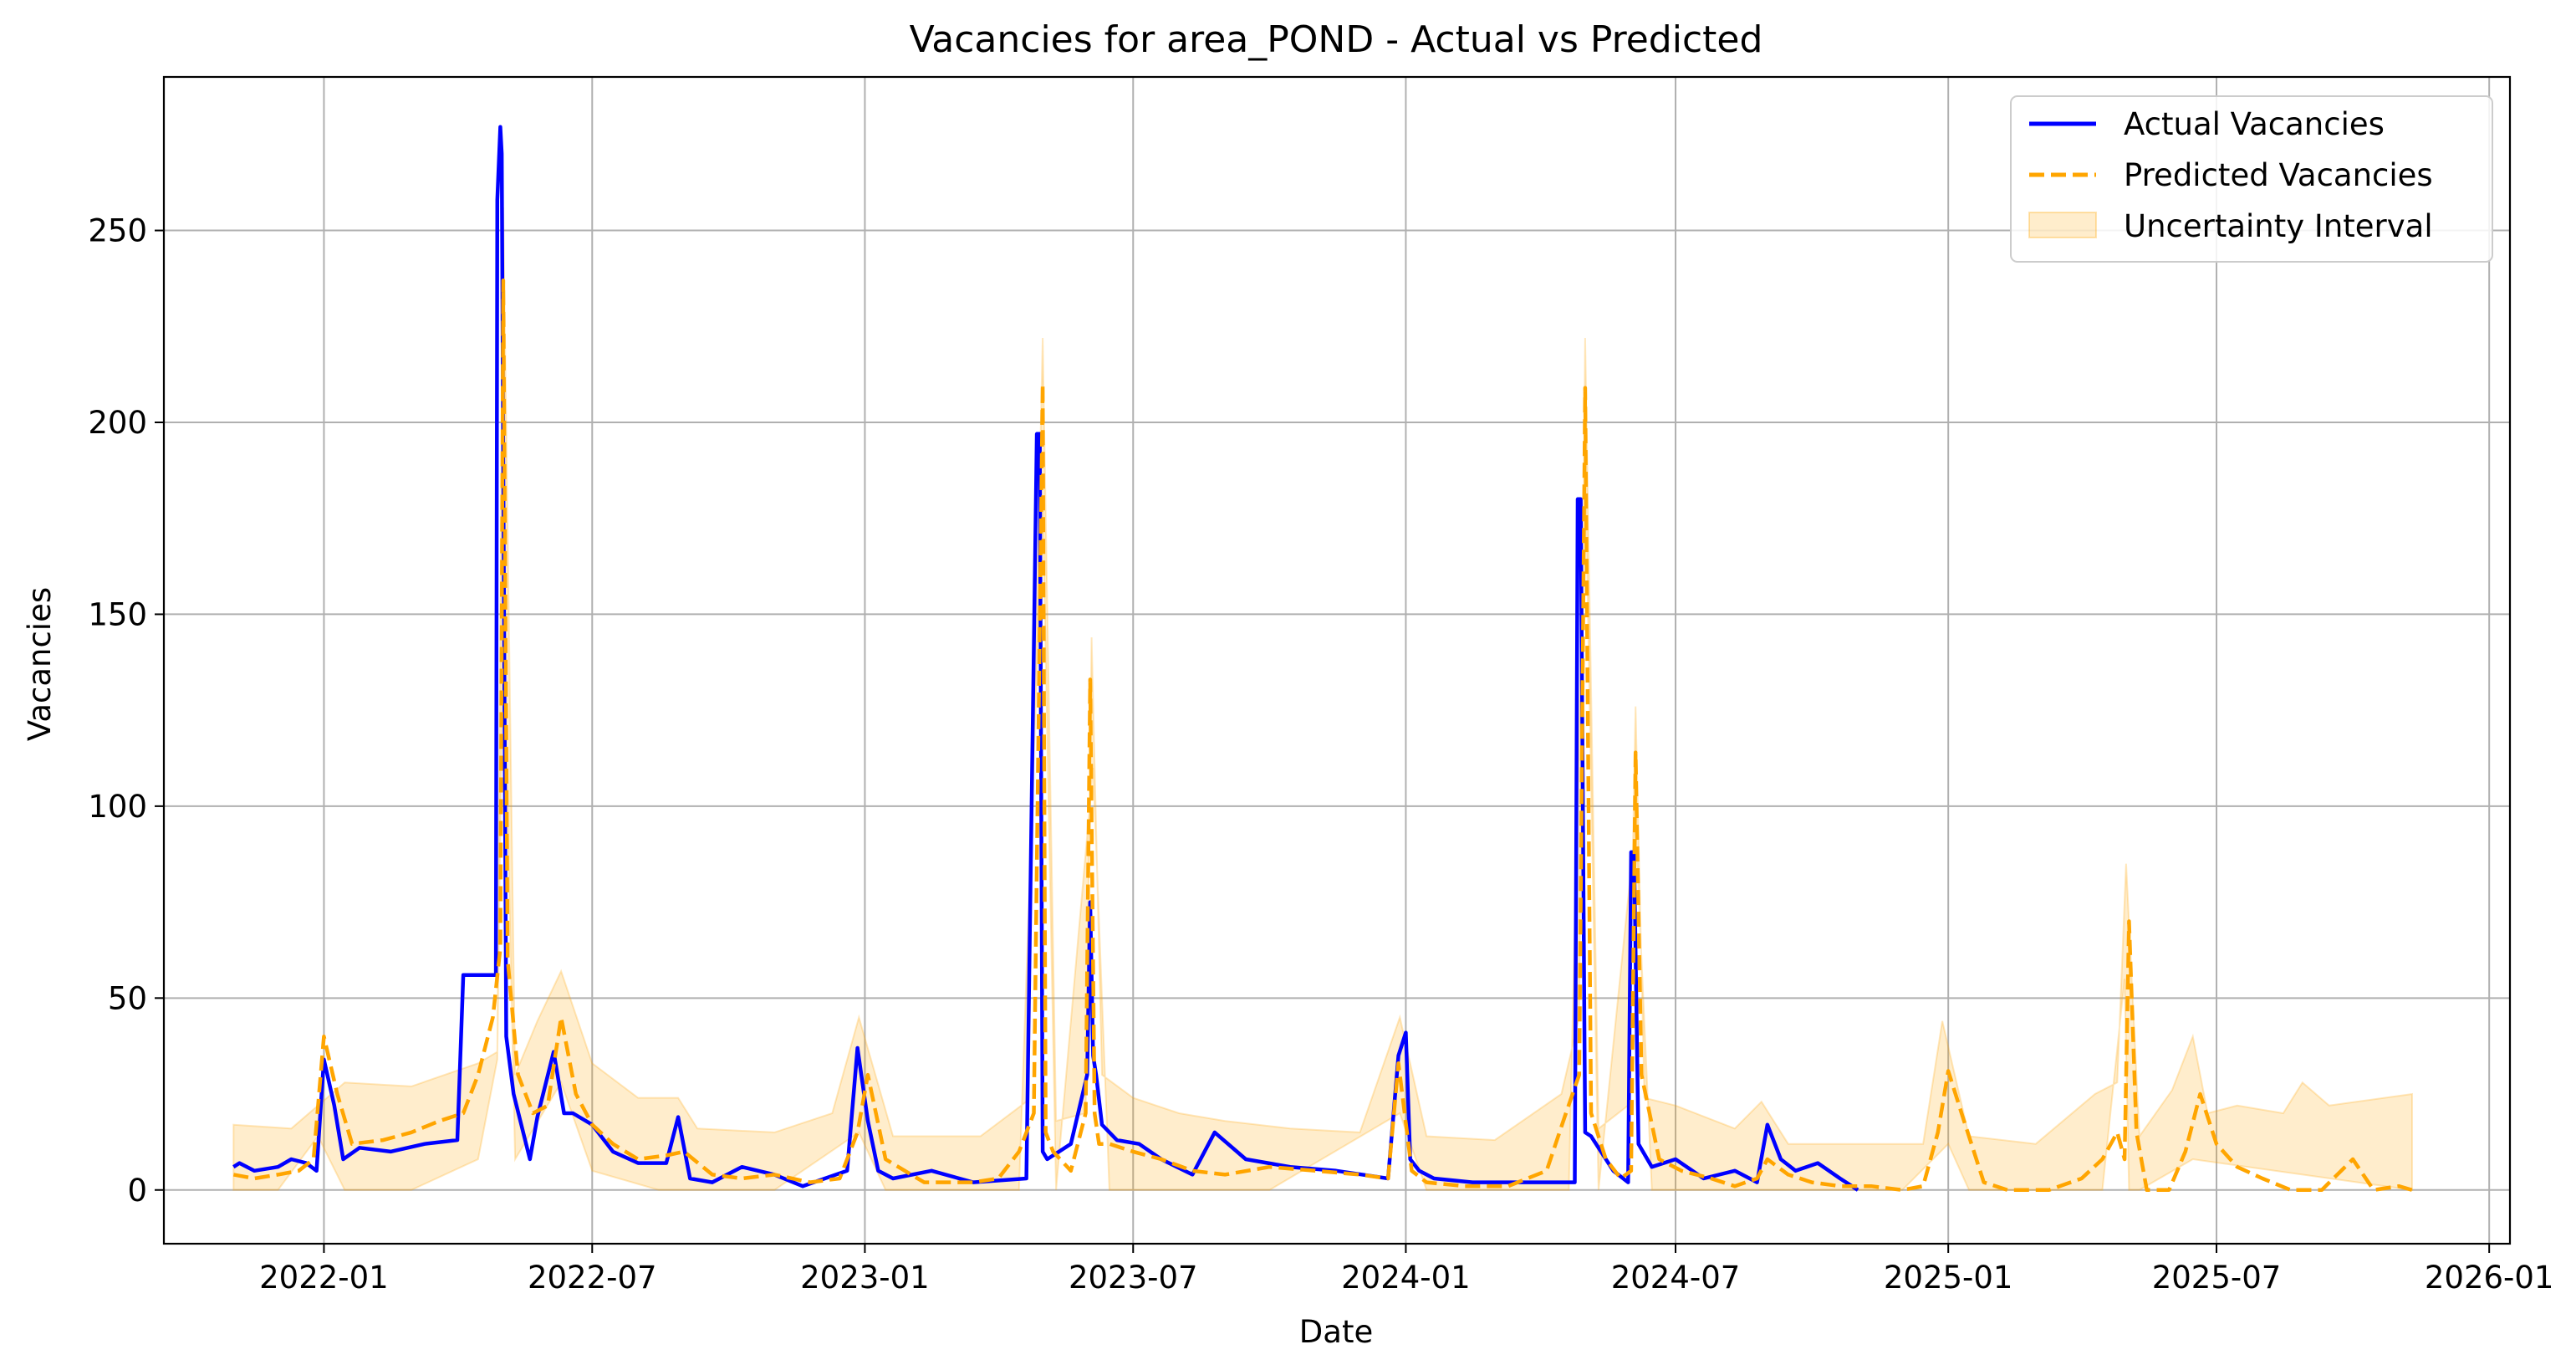  What do you see at coordinates (592, 1278) in the screenshot?
I see `x-tick-label: 2022-07` at bounding box center [592, 1278].